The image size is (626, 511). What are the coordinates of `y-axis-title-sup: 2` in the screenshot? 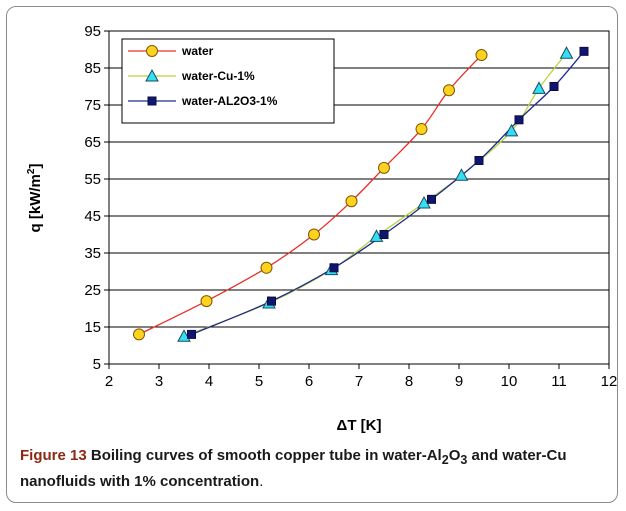 It's located at (31, 171).